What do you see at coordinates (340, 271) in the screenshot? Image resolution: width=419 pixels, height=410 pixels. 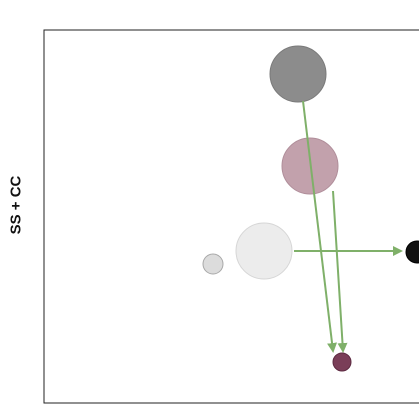 I see `arrow-mauve-to-maroon` at bounding box center [340, 271].